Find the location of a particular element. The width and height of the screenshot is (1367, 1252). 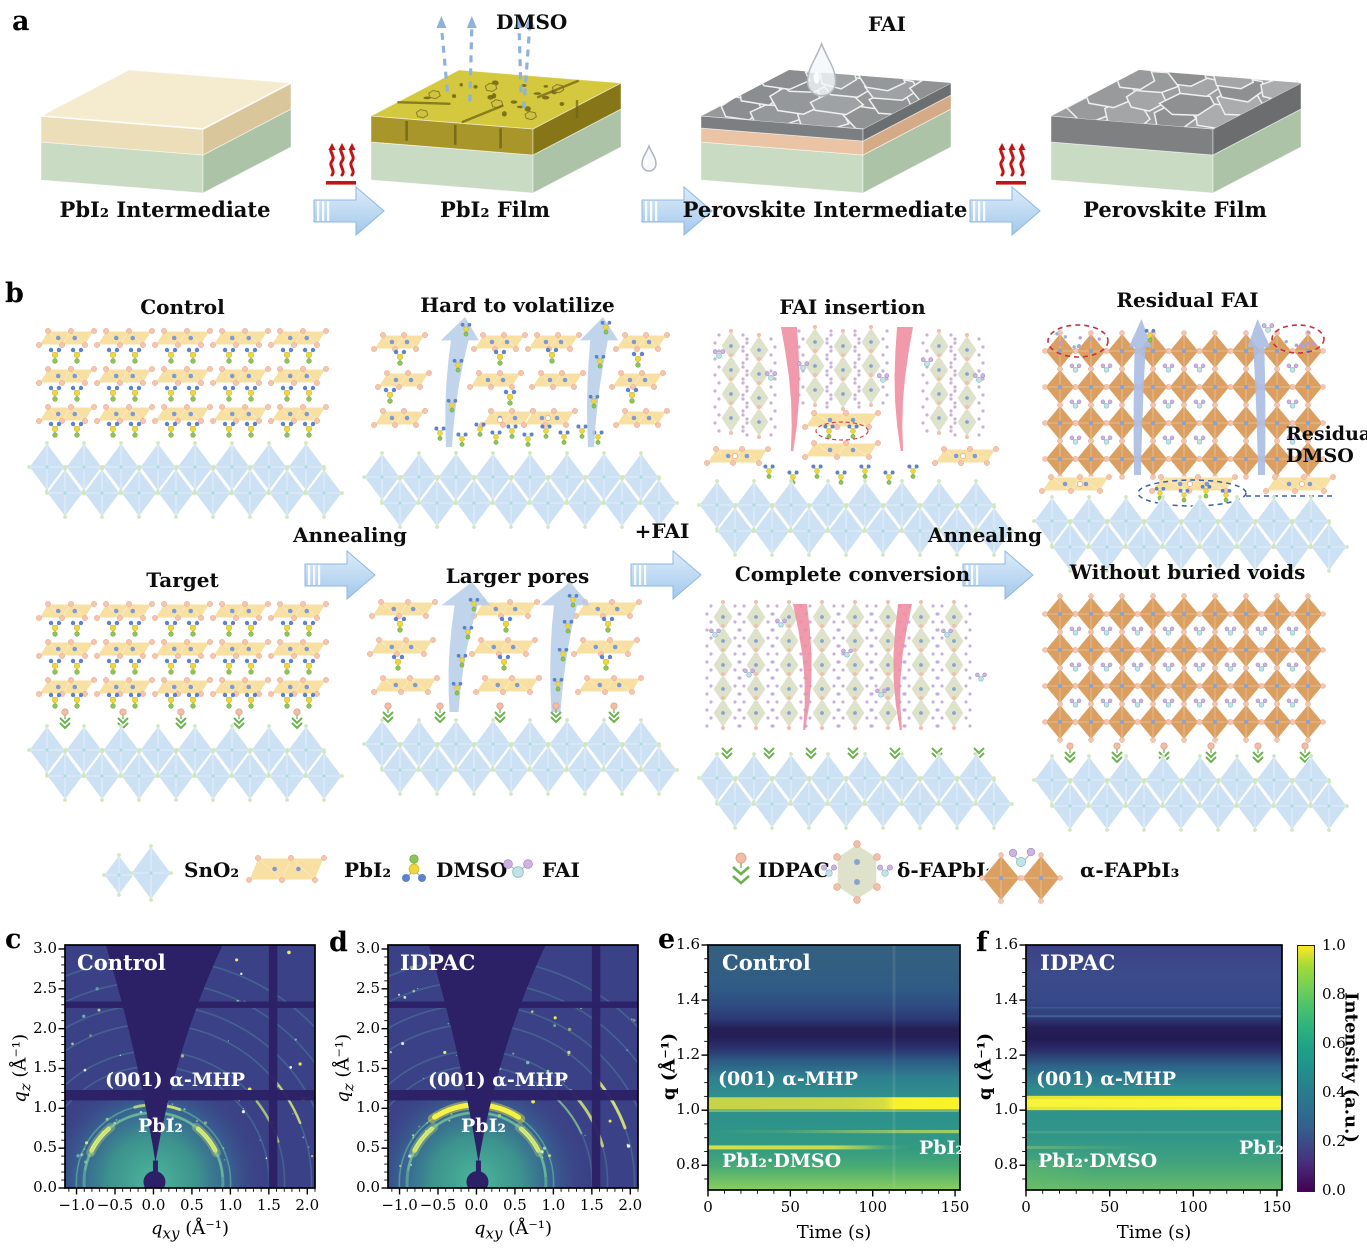

x-axis-label: qxy (Å⁻¹) is located at coordinates (513, 1230).